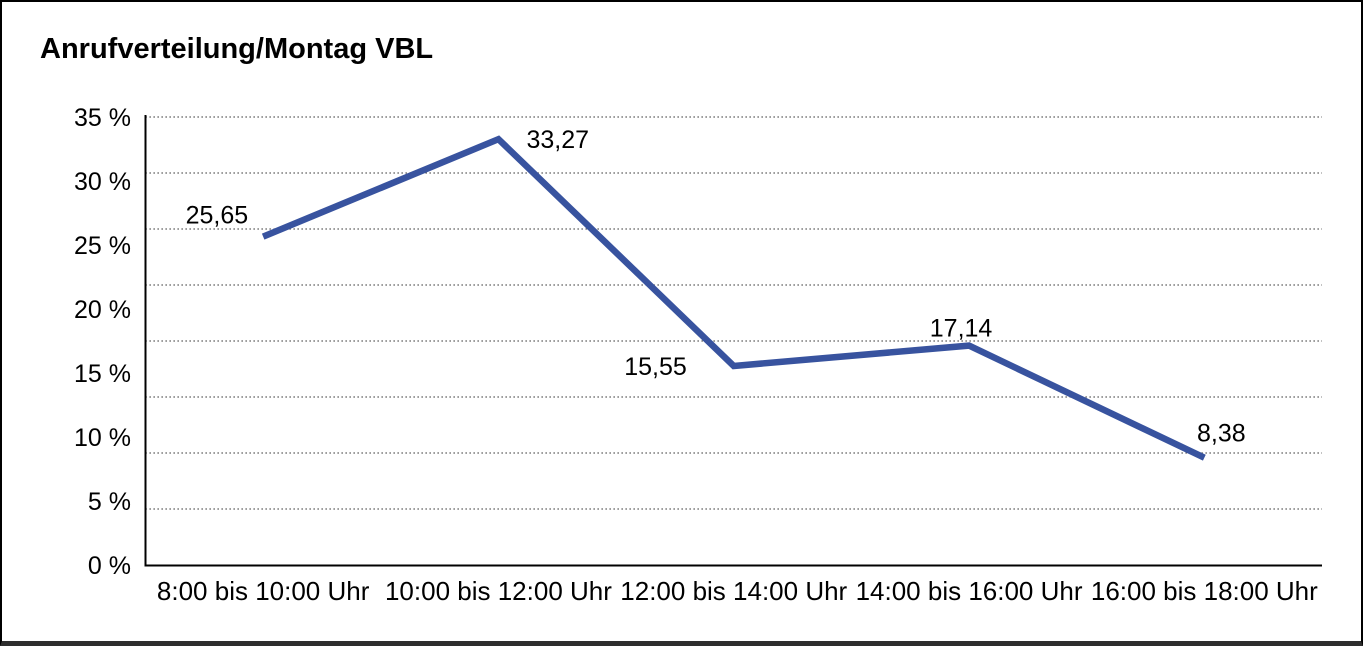  Describe the element at coordinates (102, 310) in the screenshot. I see `y-axis-tick-label: 20 %` at that location.